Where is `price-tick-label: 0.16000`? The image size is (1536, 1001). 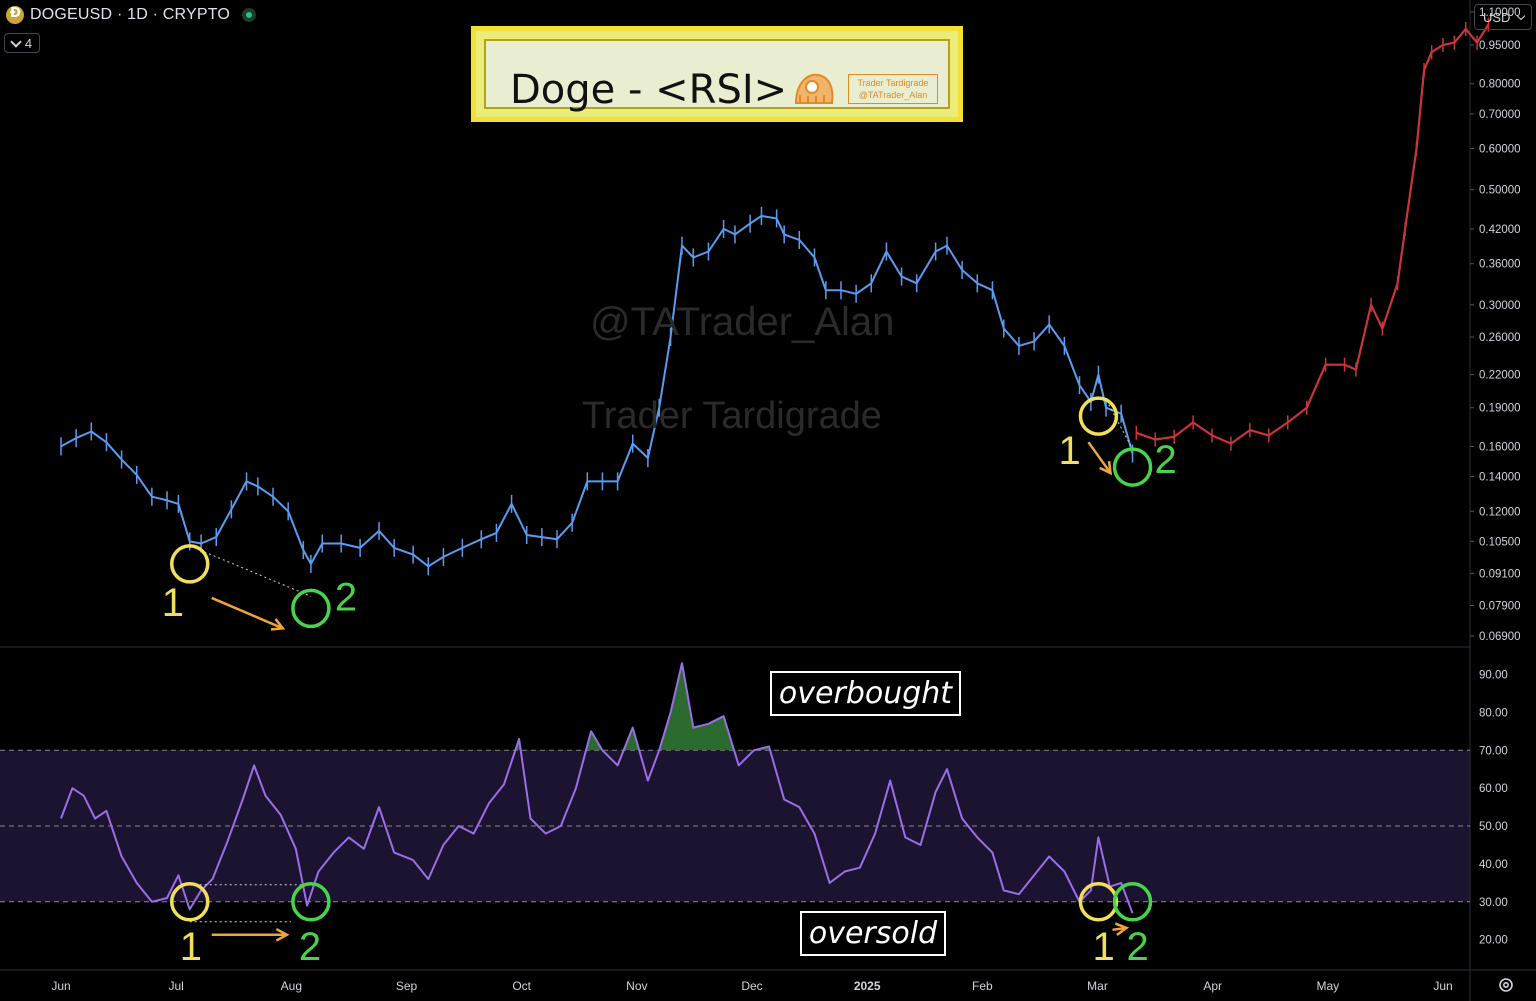
price-tick-label: 0.16000 is located at coordinates (1500, 447).